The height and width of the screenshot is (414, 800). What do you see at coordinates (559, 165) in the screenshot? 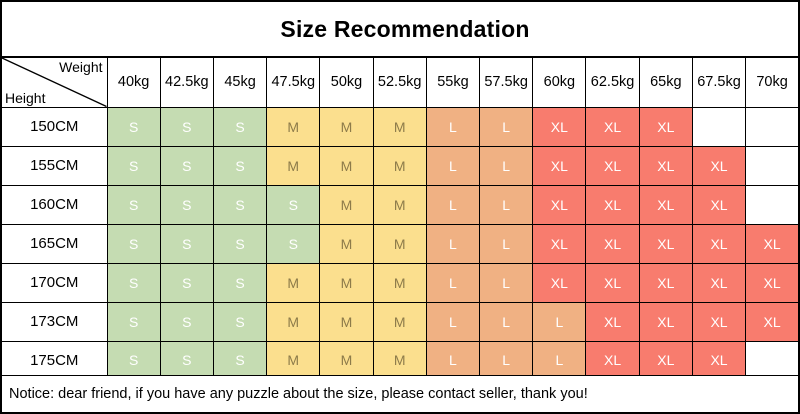
I see `size-cell-155CM-60kg: XL` at bounding box center [559, 165].